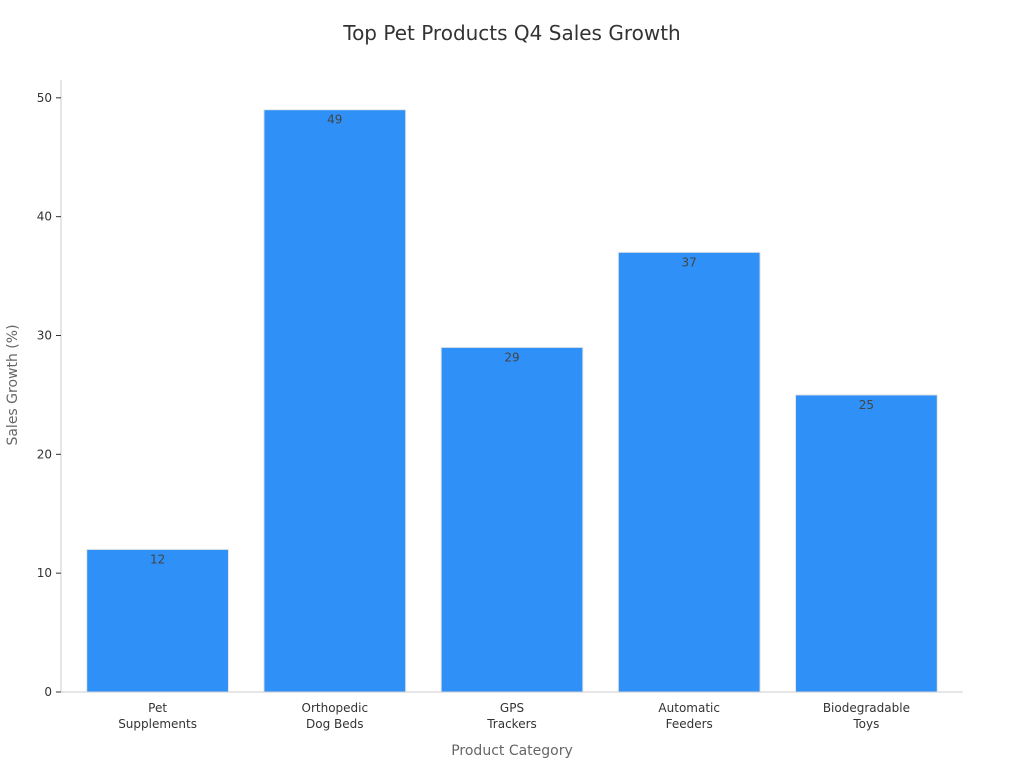 Image resolution: width=1024 pixels, height=768 pixels. What do you see at coordinates (689, 716) in the screenshot?
I see `x-tick-label-3: Automatic Feeders` at bounding box center [689, 716].